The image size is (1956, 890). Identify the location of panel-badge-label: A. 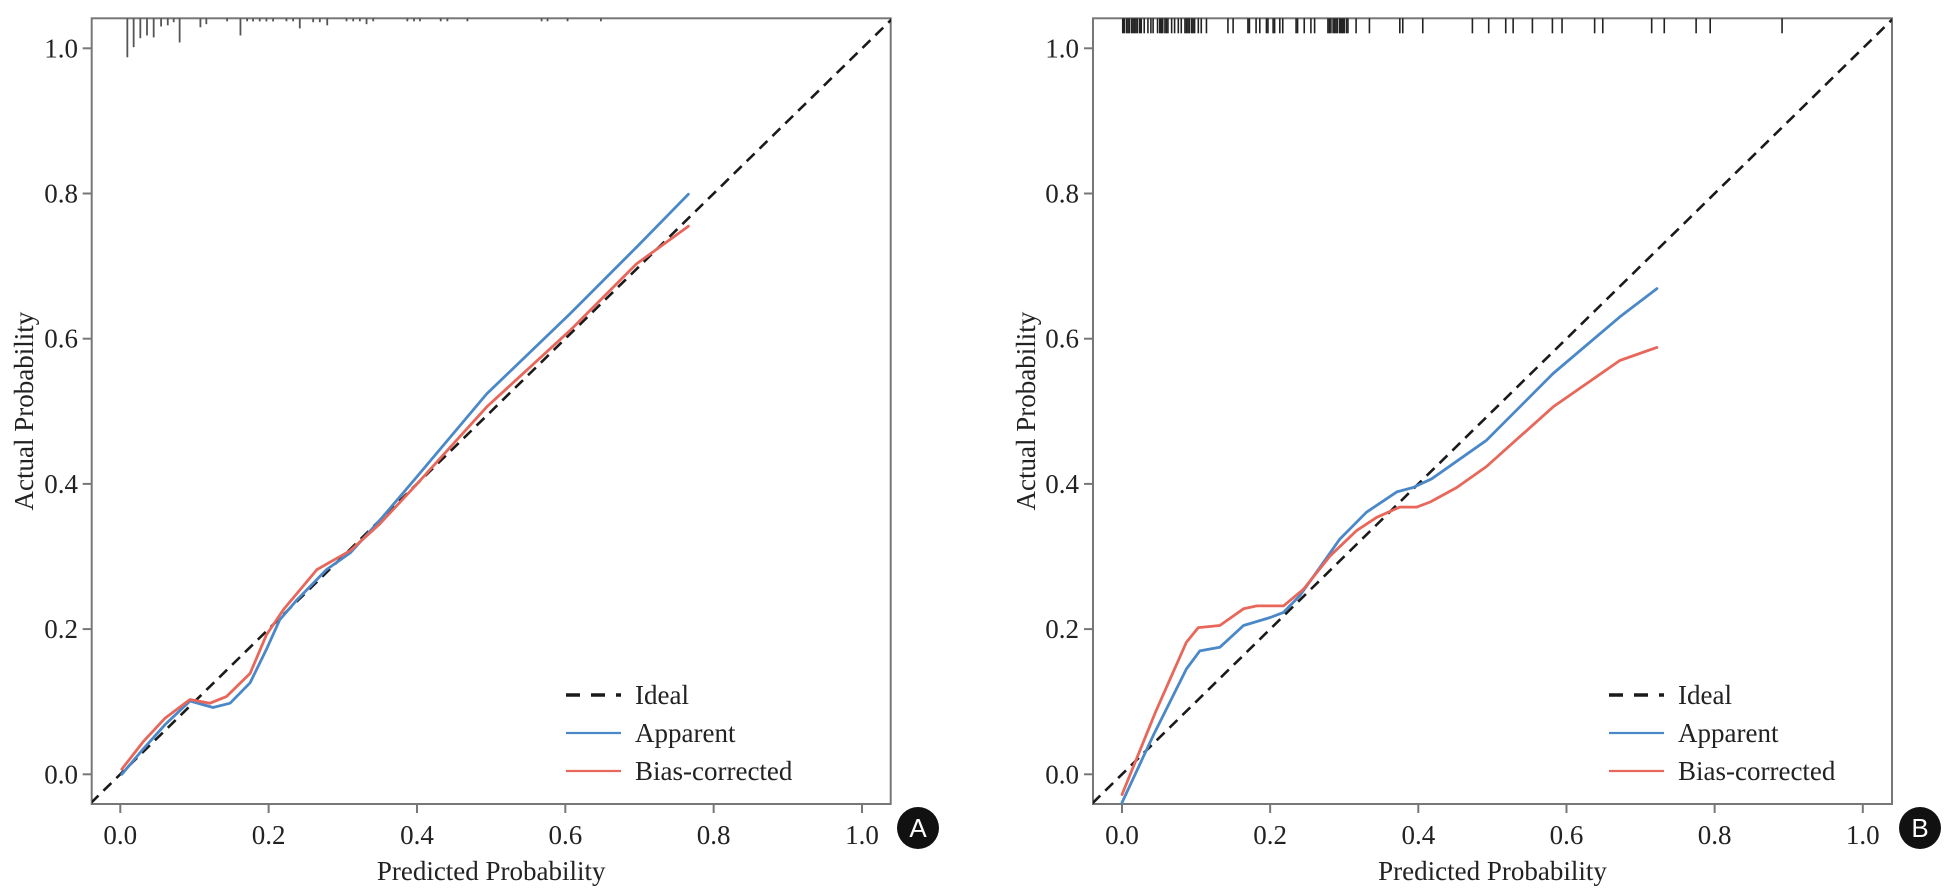
(918, 828).